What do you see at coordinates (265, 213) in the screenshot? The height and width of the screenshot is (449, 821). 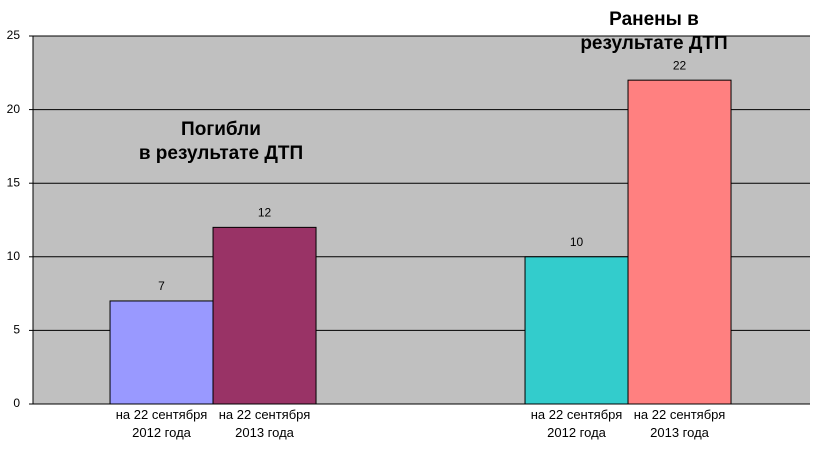 I see `data-label: 12` at bounding box center [265, 213].